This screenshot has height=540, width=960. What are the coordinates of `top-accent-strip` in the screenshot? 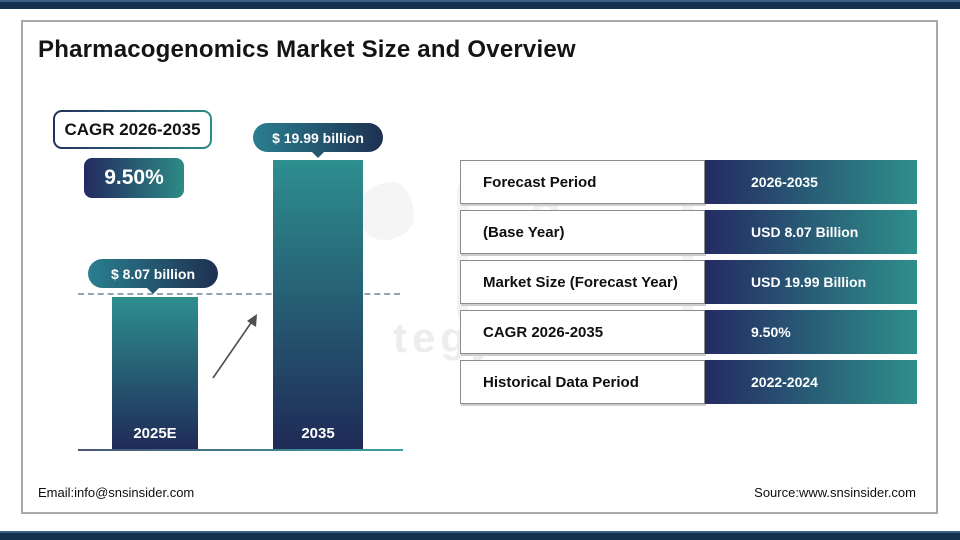 It's located at (480, 4).